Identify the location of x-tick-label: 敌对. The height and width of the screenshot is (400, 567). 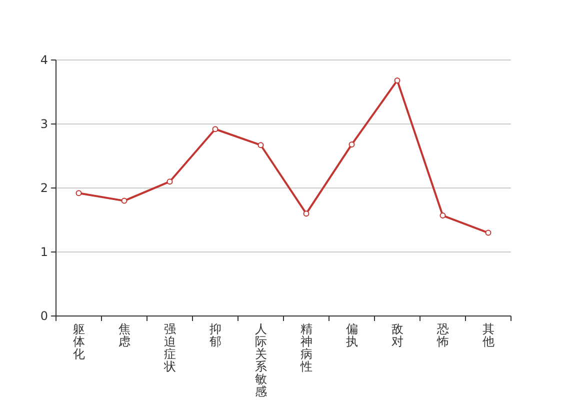
(397, 335).